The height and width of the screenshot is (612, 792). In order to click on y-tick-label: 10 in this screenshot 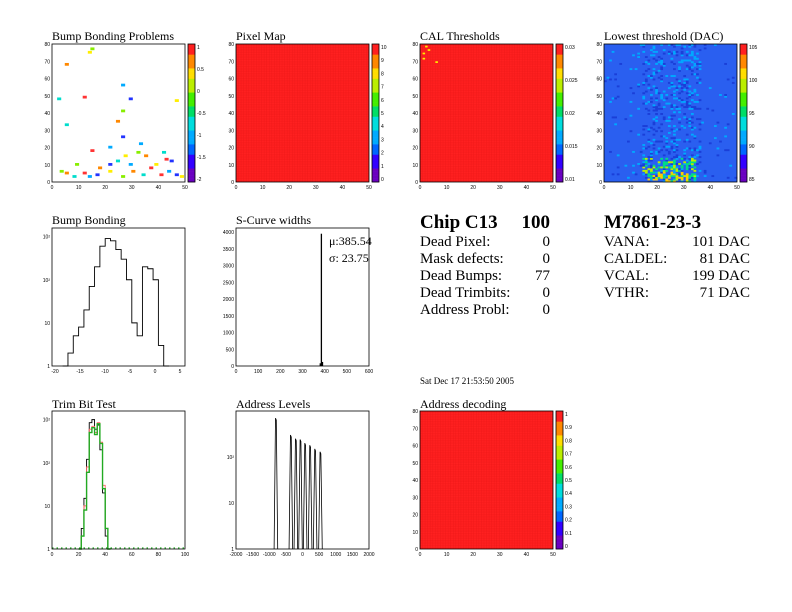, I will do `click(47, 166)`.